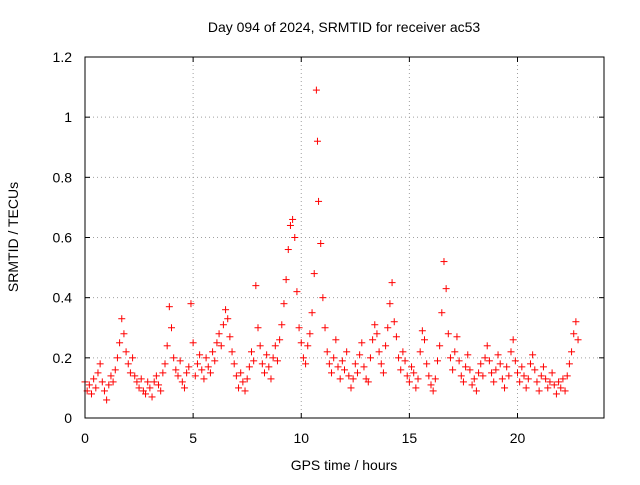 The width and height of the screenshot is (640, 485). I want to click on x-tick-label: 15, so click(410, 438).